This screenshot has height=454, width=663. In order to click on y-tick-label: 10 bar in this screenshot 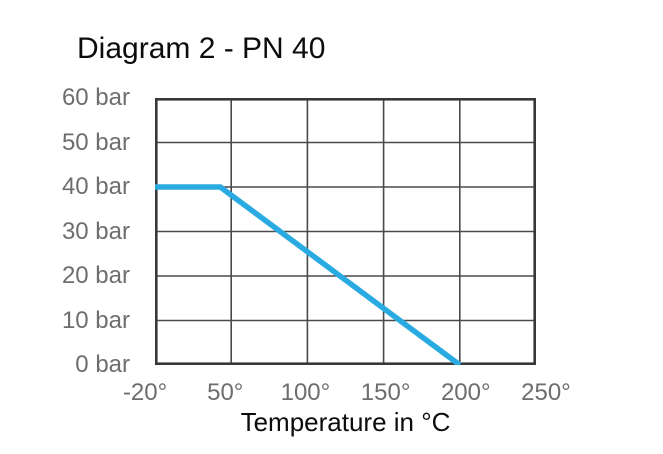, I will do `click(95, 320)`.